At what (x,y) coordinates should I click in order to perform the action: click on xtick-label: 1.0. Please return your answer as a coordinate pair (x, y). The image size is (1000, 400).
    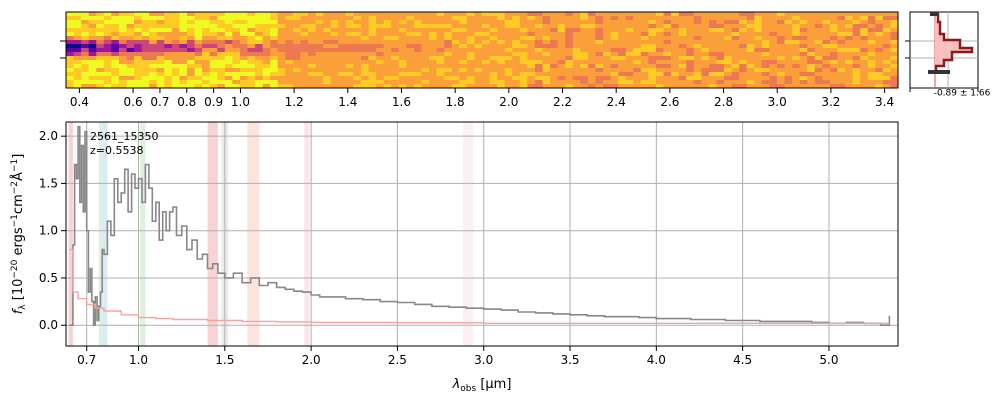
    Looking at the image, I should click on (138, 360).